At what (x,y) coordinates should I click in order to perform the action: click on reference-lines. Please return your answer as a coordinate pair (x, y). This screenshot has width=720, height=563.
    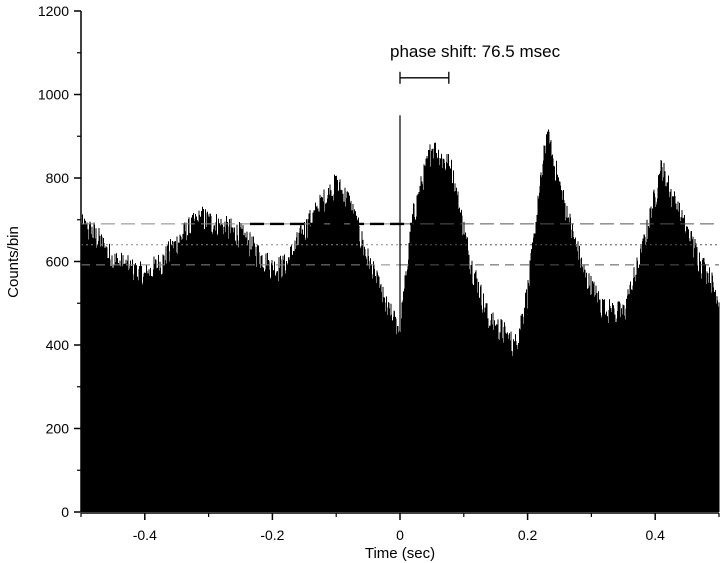
    Looking at the image, I should click on (400, 244).